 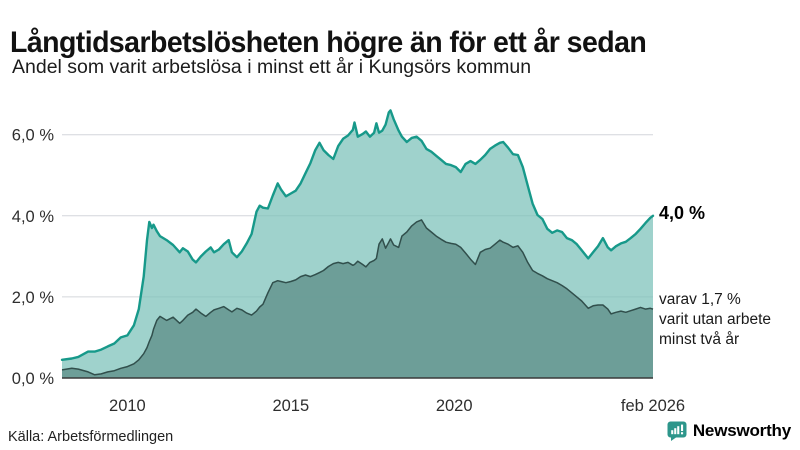 What do you see at coordinates (33, 136) in the screenshot?
I see `y-tick-label: 6,0 %` at bounding box center [33, 136].